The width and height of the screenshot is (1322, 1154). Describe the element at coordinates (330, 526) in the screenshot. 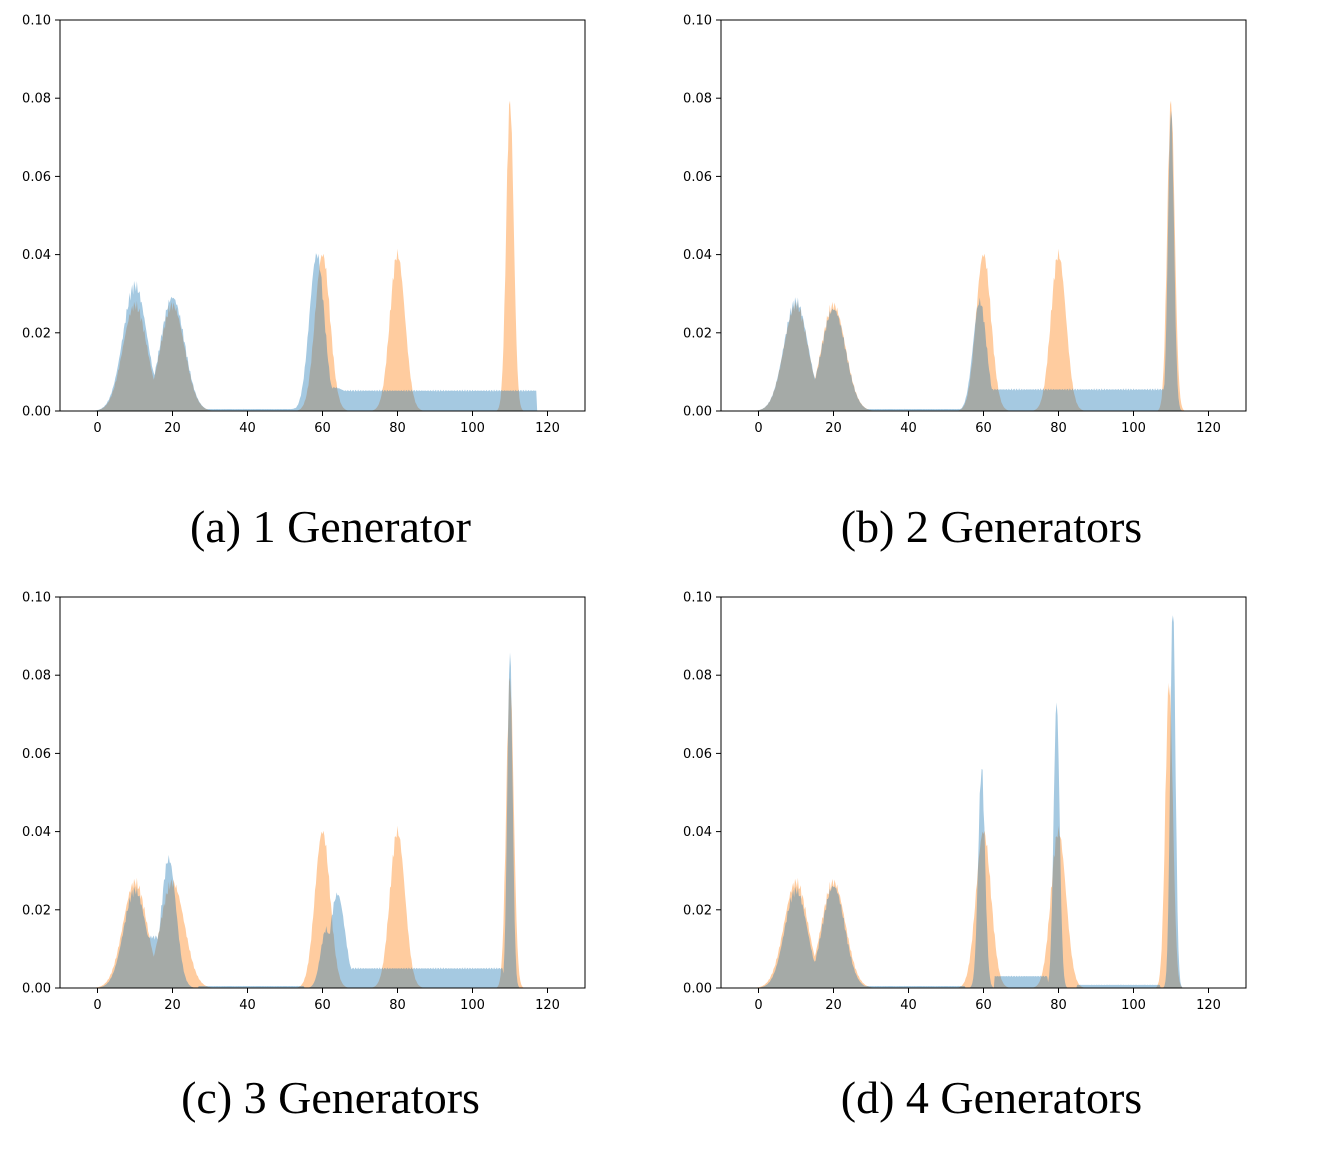

I see `caption-a: (a) 1 Generator` at that location.